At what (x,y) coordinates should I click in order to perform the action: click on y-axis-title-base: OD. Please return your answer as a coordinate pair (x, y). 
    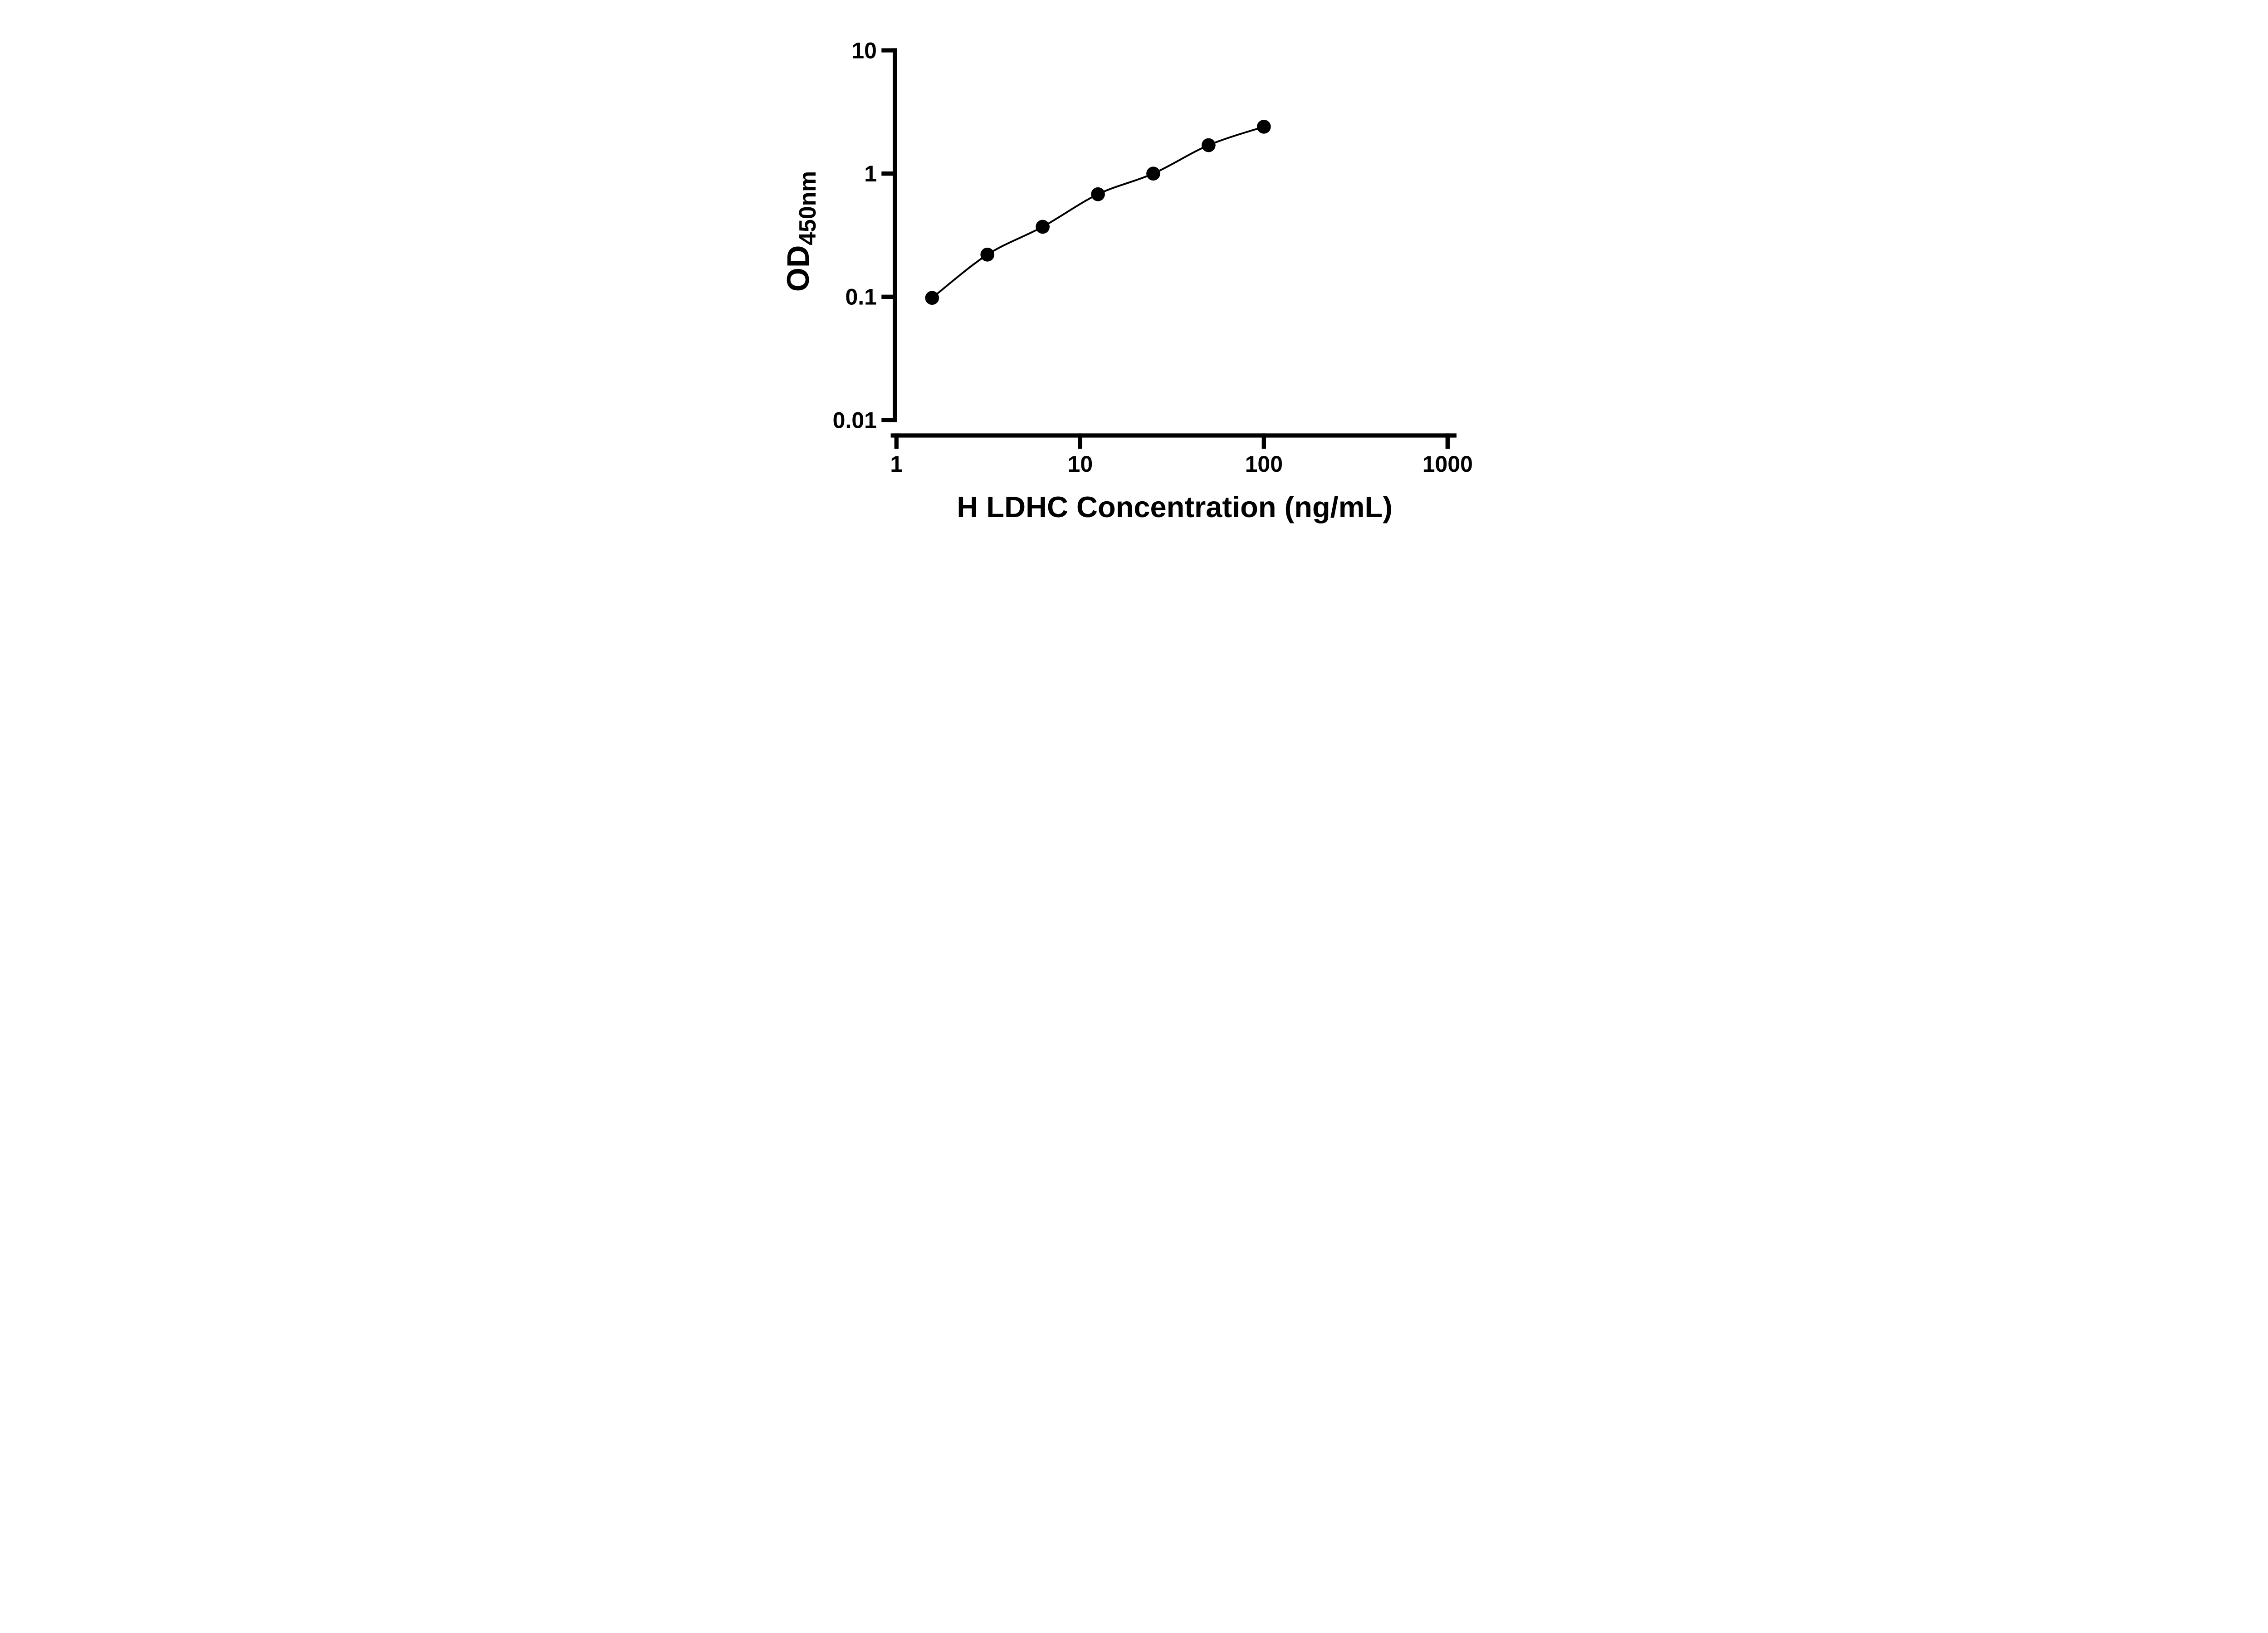
    Looking at the image, I should click on (799, 268).